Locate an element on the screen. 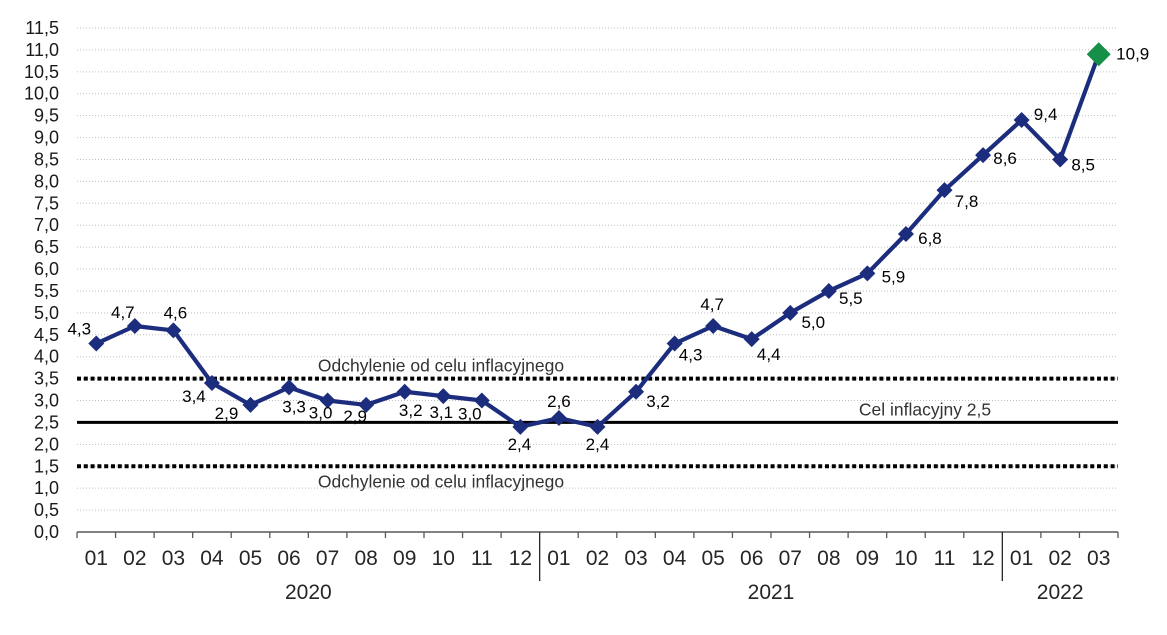 Image resolution: width=1167 pixels, height=635 pixels. month-label: 07 is located at coordinates (327, 558).